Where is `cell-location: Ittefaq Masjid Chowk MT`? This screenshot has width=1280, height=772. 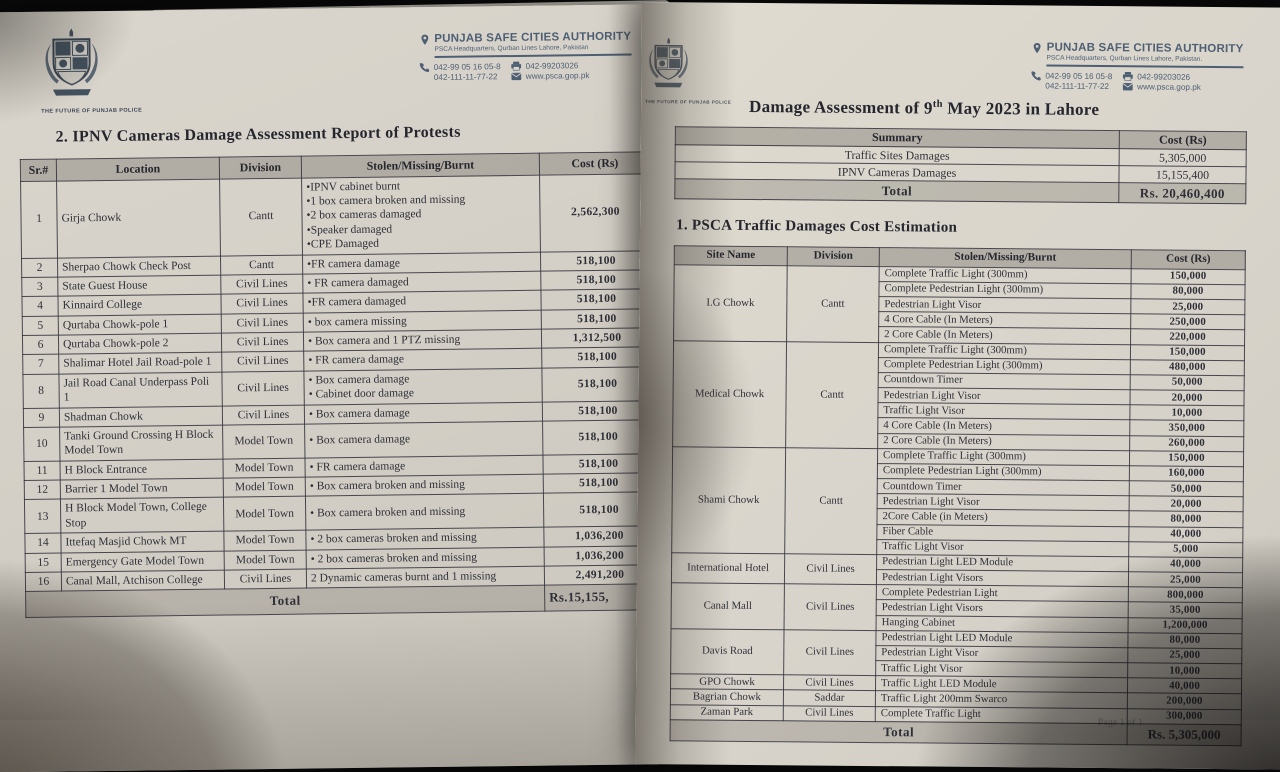
cell-location: Ittefaq Masjid Chowk MT is located at coordinates (142, 542).